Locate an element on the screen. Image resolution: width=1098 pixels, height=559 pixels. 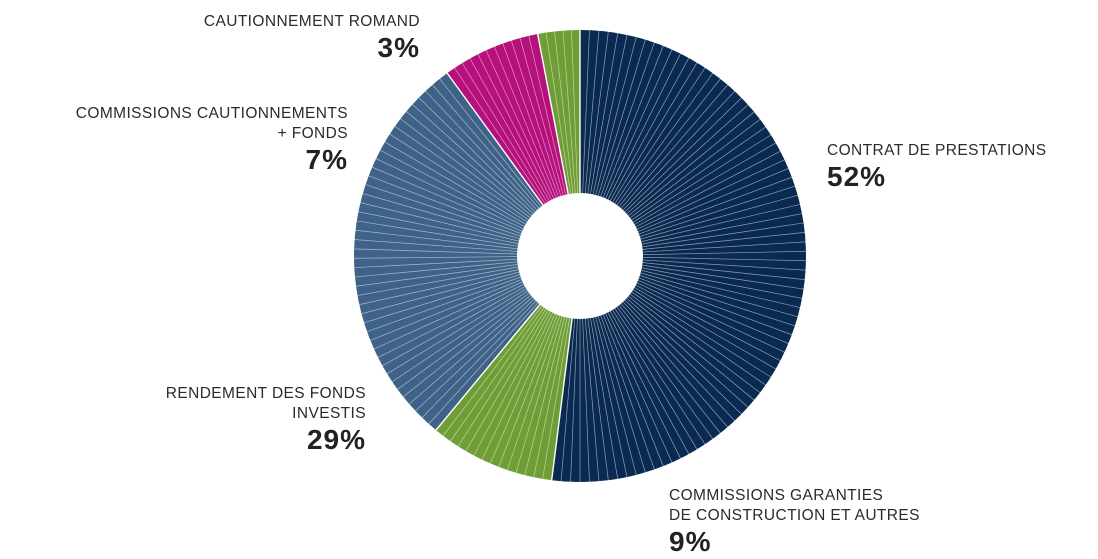
label-contrat-de-prestations: CONTRAT DE PRESTATIONS 52% is located at coordinates (937, 167).